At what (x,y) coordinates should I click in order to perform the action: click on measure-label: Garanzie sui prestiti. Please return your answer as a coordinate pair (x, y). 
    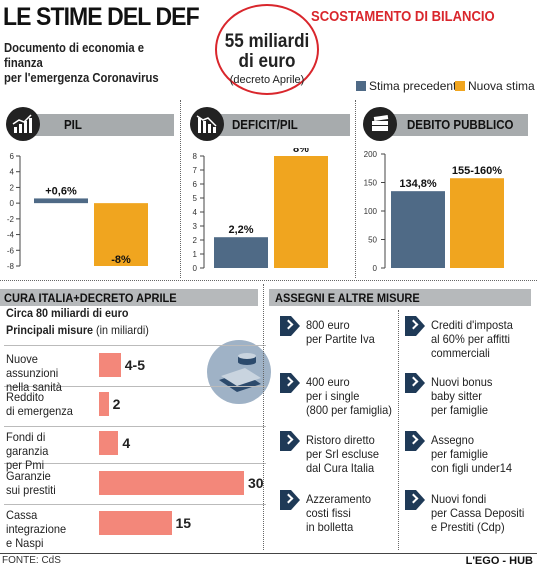
    Looking at the image, I should click on (48, 483).